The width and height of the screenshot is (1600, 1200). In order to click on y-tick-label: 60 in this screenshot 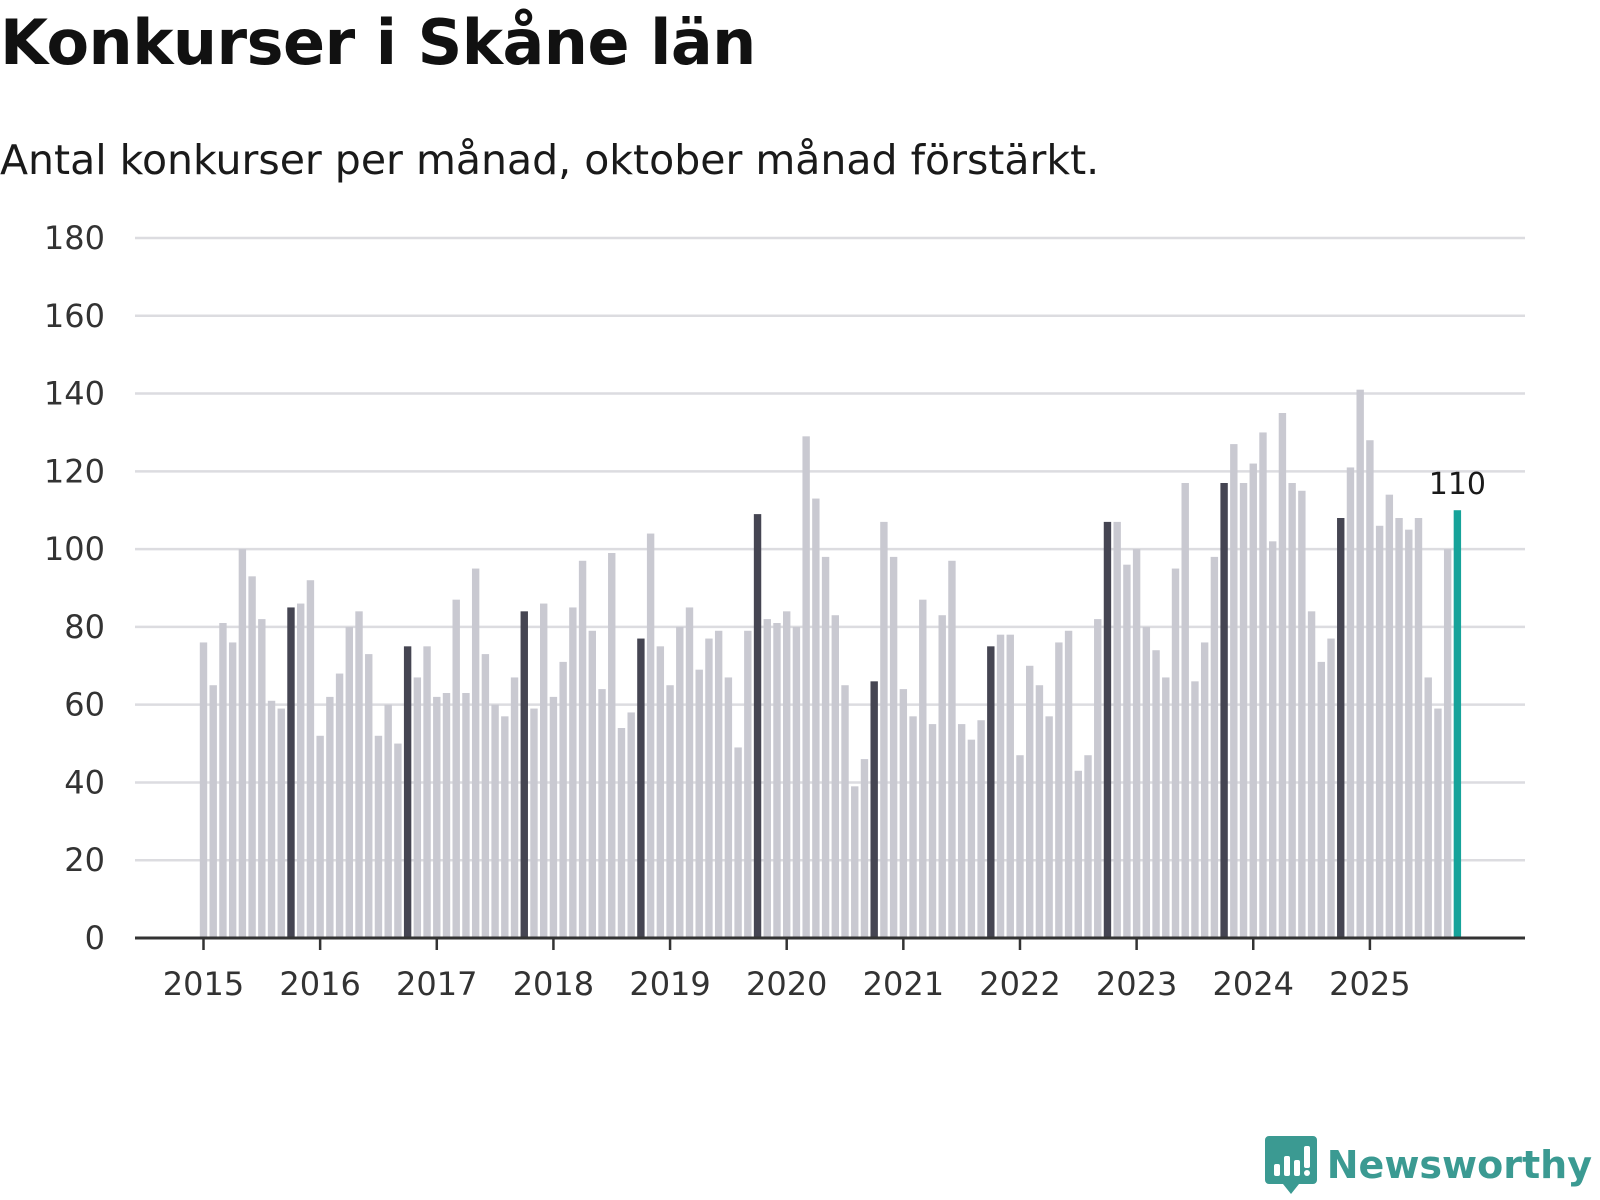, I will do `click(84, 705)`.